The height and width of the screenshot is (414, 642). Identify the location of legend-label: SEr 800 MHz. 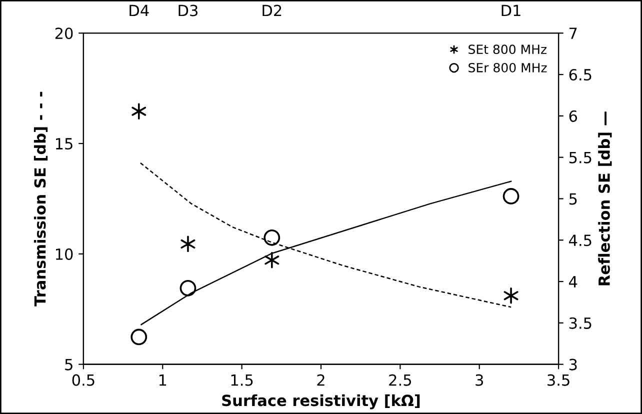
(507, 67).